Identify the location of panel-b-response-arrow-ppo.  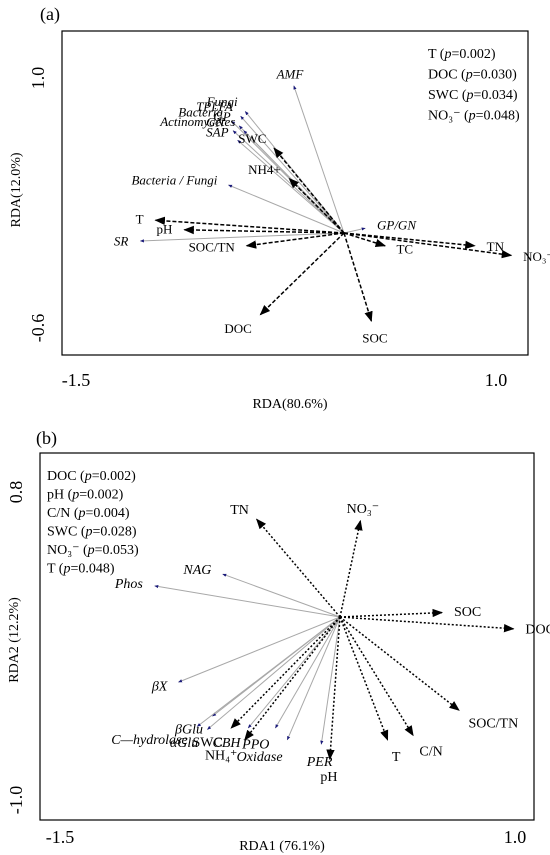
(307, 672).